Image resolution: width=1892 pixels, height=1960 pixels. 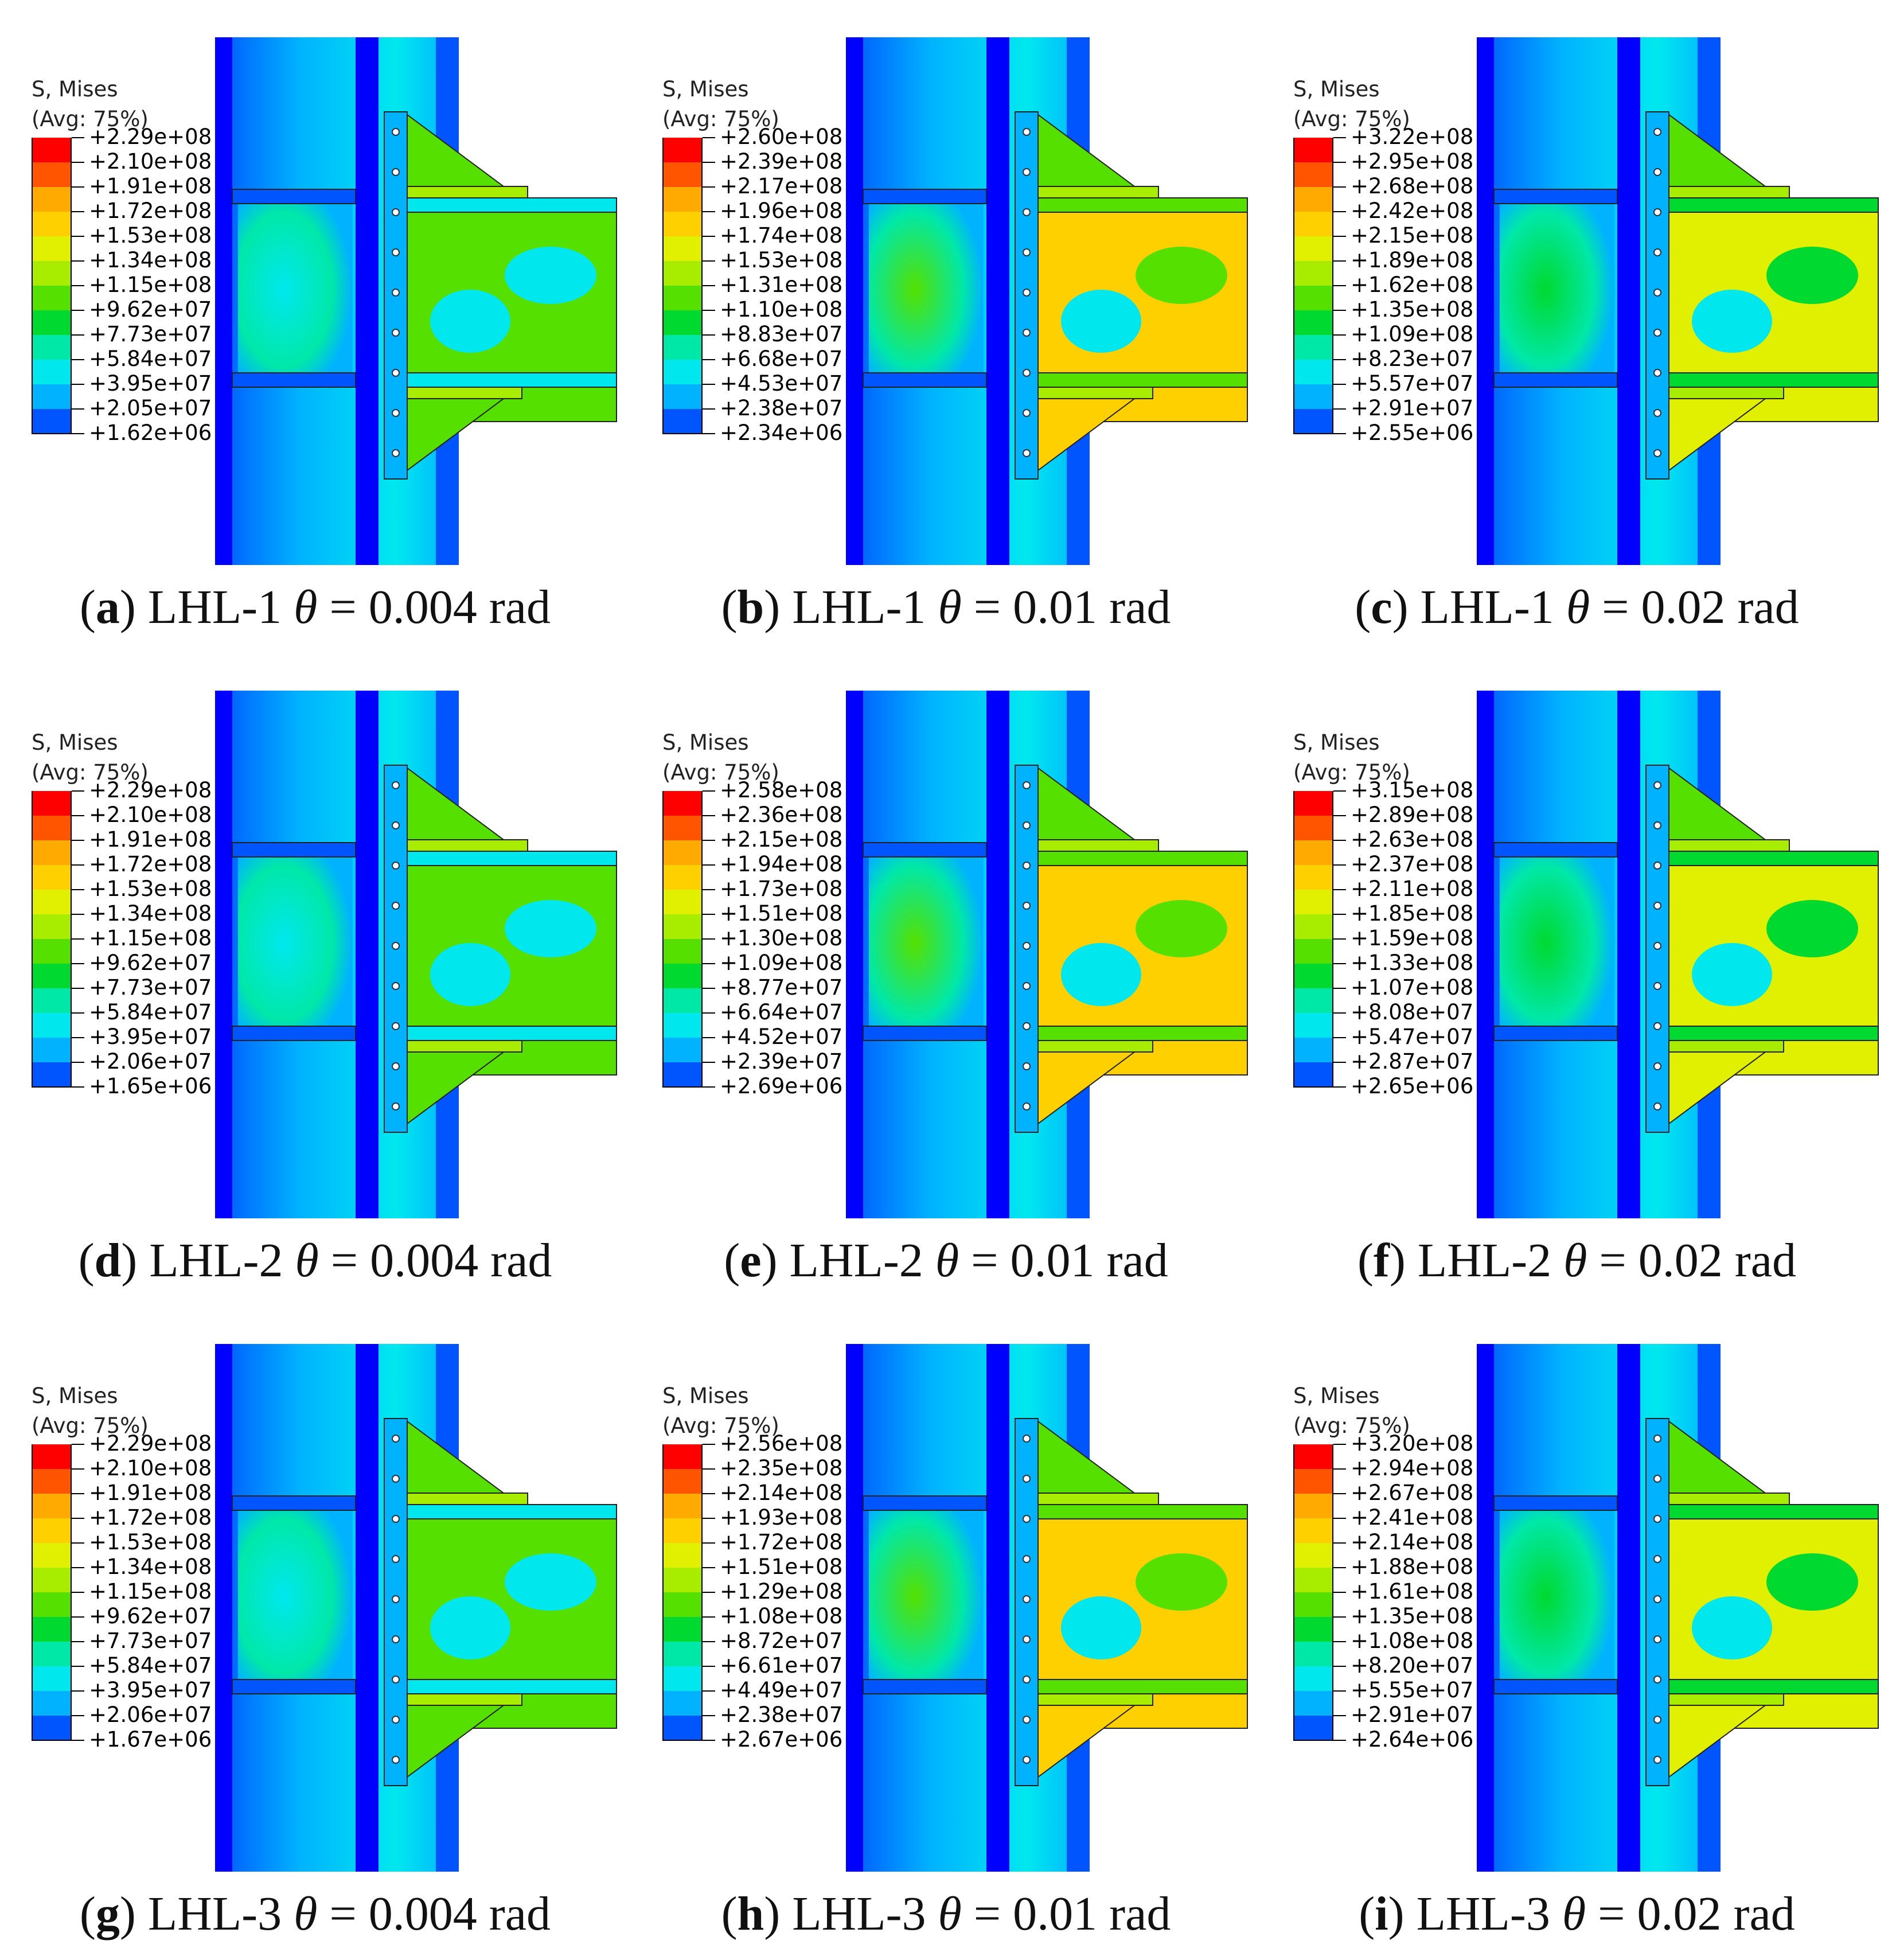 I want to click on rotation-value: = 0.01 rad, so click(x=1072, y=1913).